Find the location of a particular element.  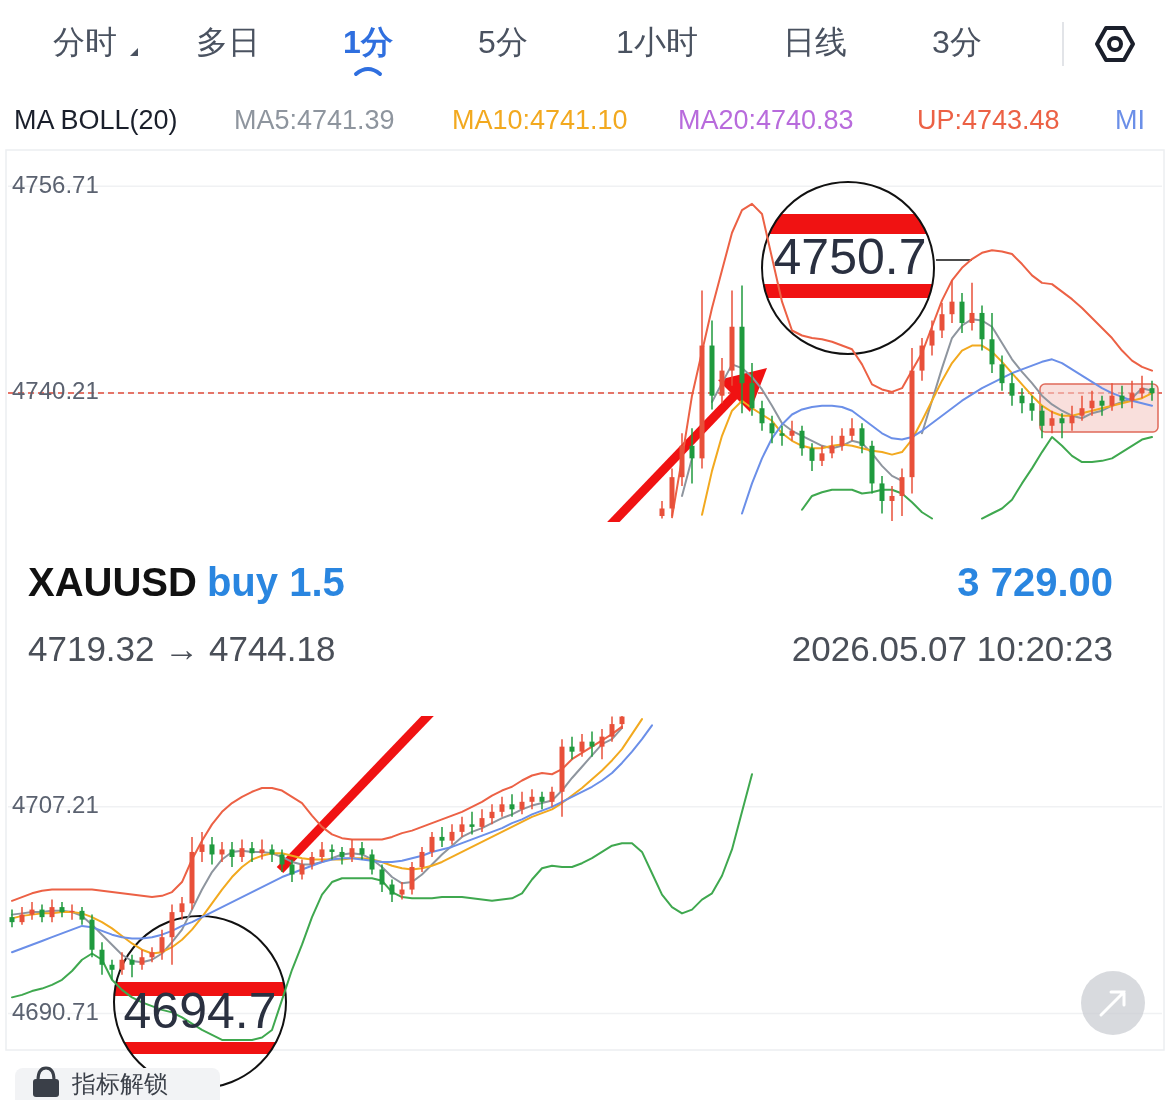

y-tick-label: 4707.21 is located at coordinates (55, 805).